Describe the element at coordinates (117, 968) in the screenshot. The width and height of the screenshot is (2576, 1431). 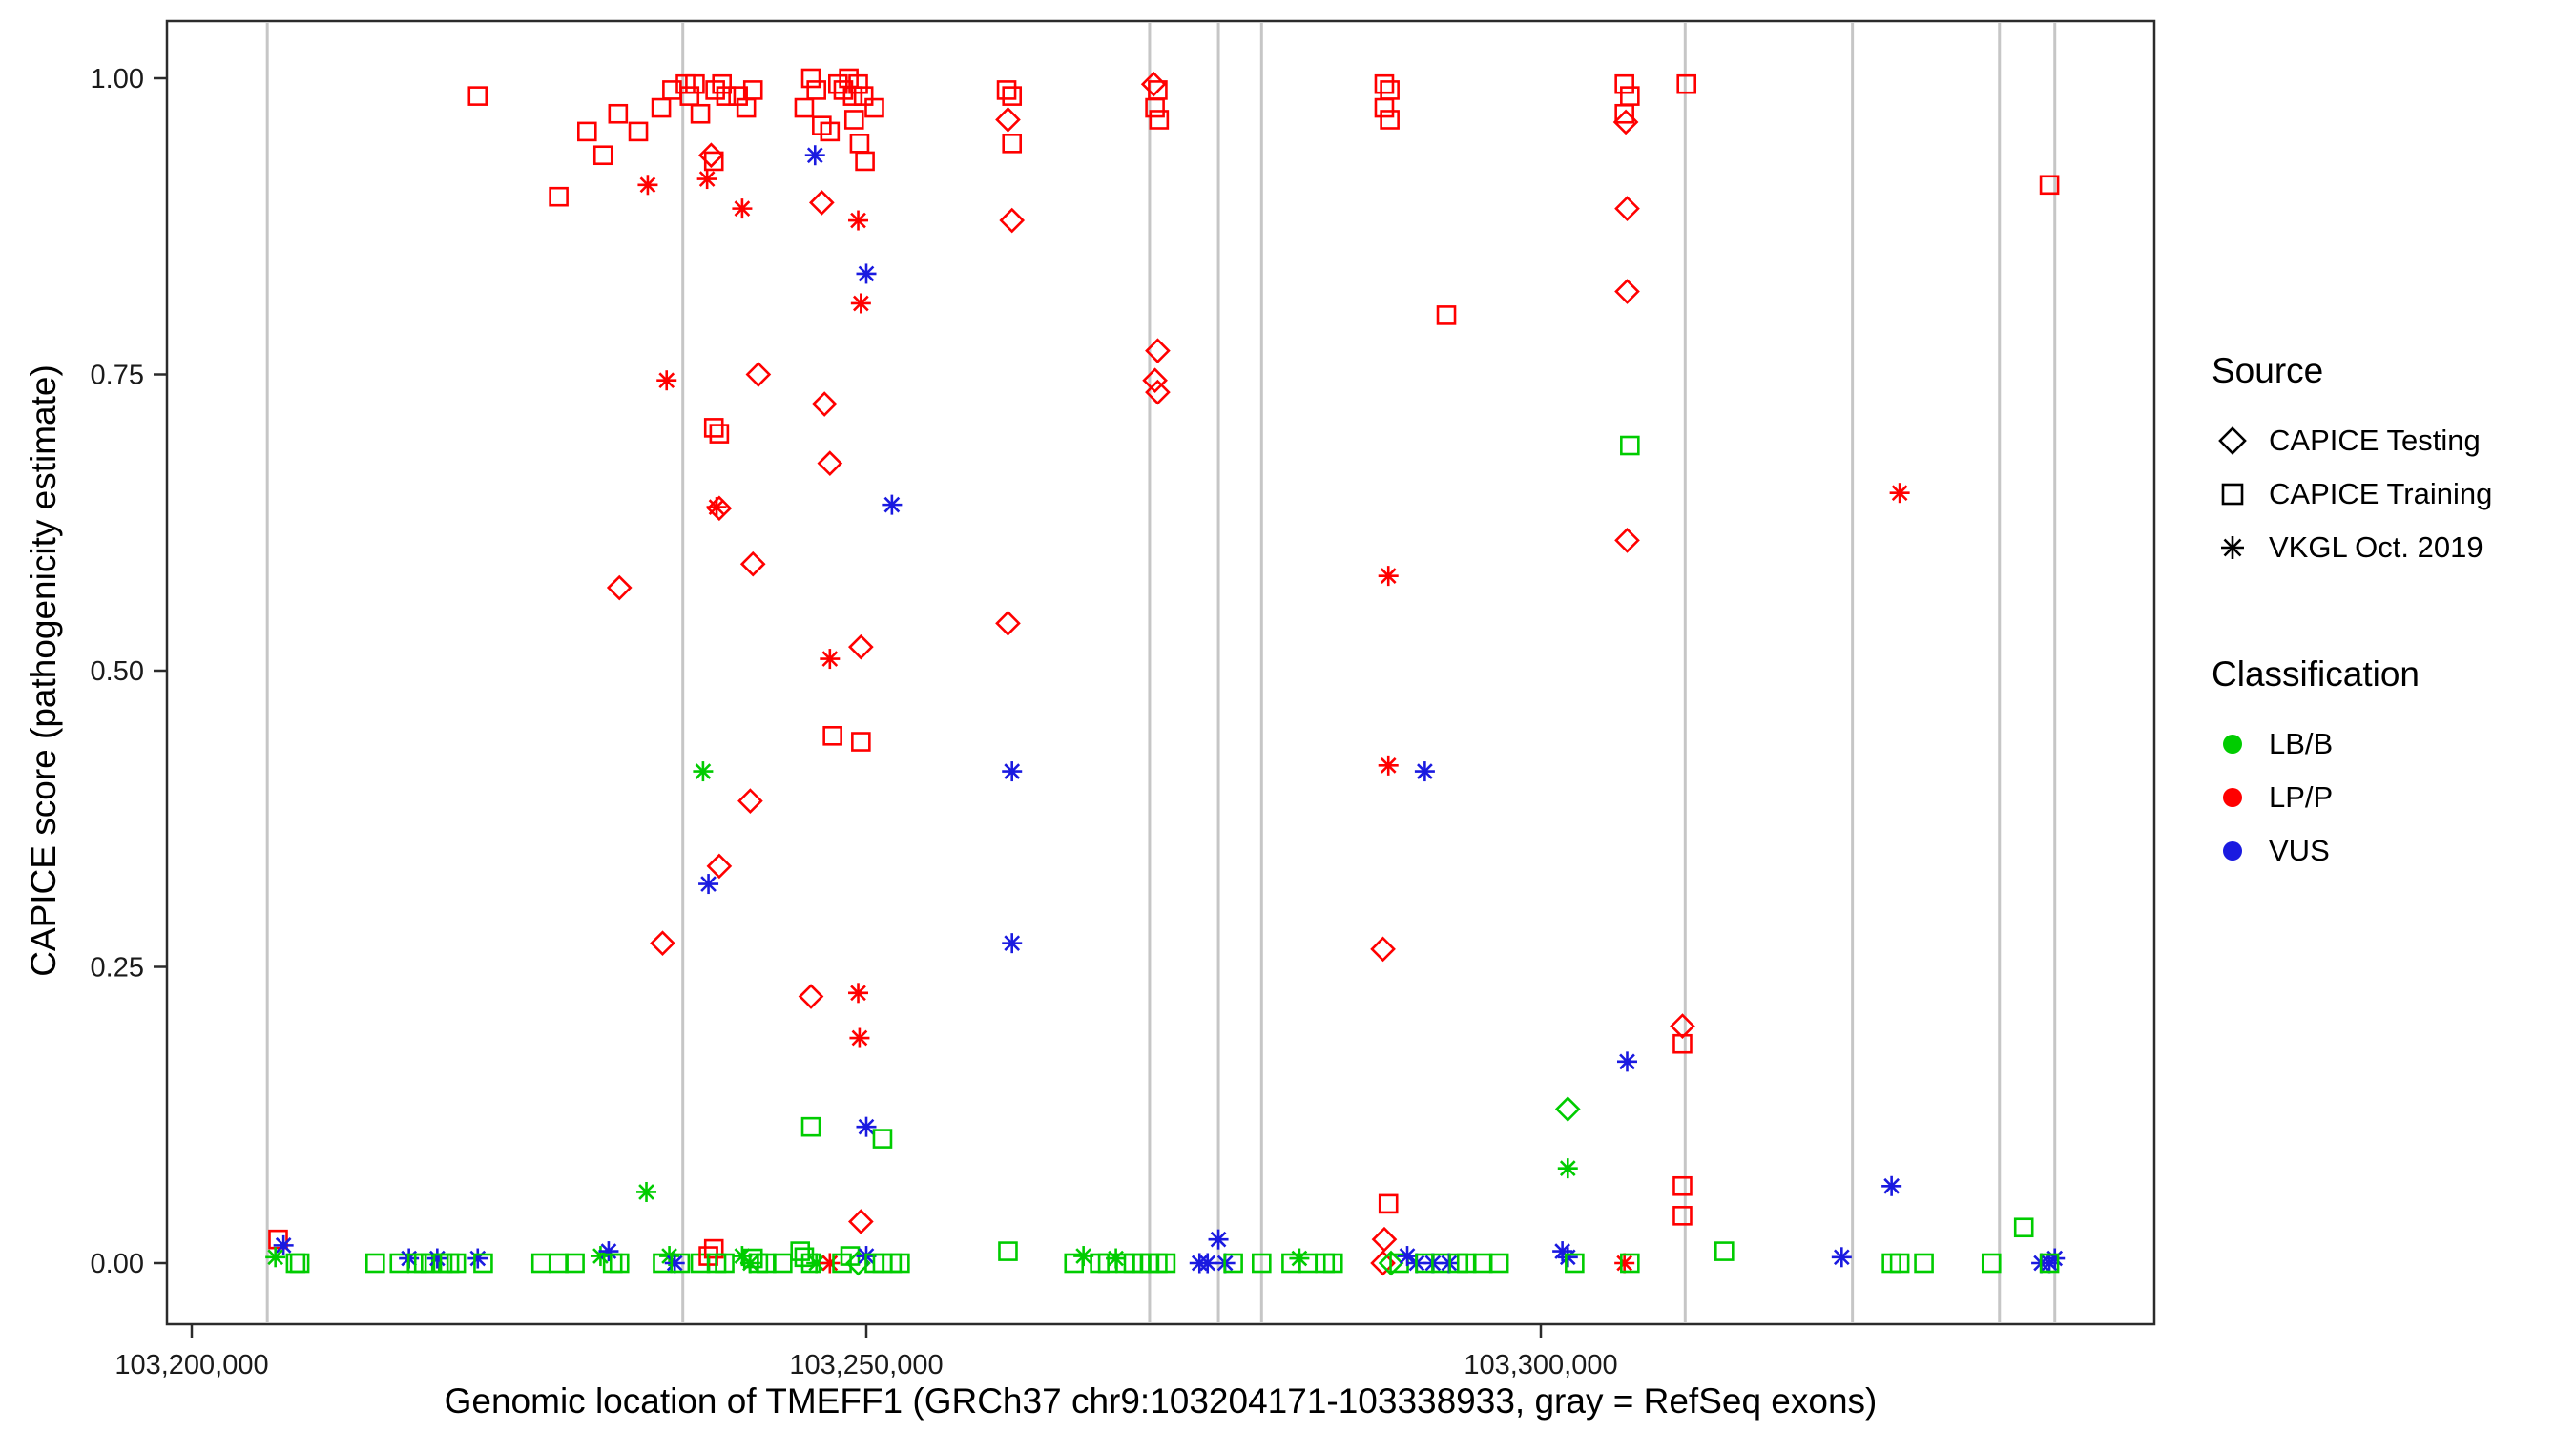
I see `y-tick-label: 0.25` at that location.